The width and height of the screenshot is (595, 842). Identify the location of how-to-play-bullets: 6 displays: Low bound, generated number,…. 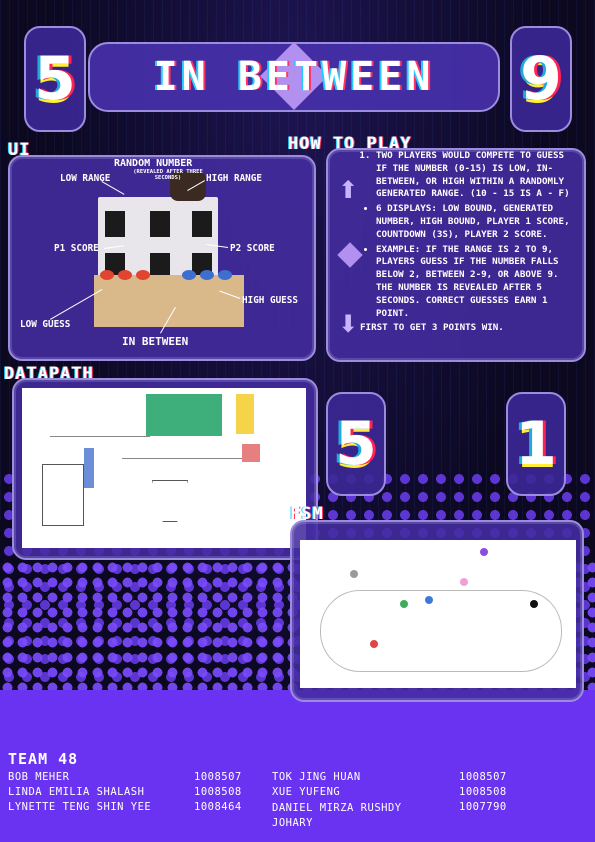
(471, 261).